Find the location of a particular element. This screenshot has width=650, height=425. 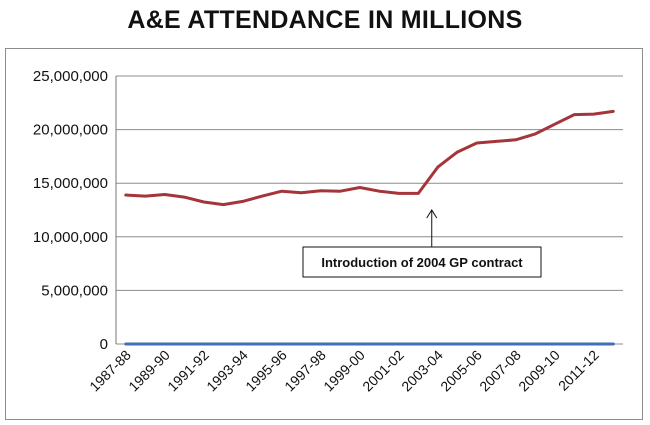

x-tick-label: 2011-12 is located at coordinates (578, 370).